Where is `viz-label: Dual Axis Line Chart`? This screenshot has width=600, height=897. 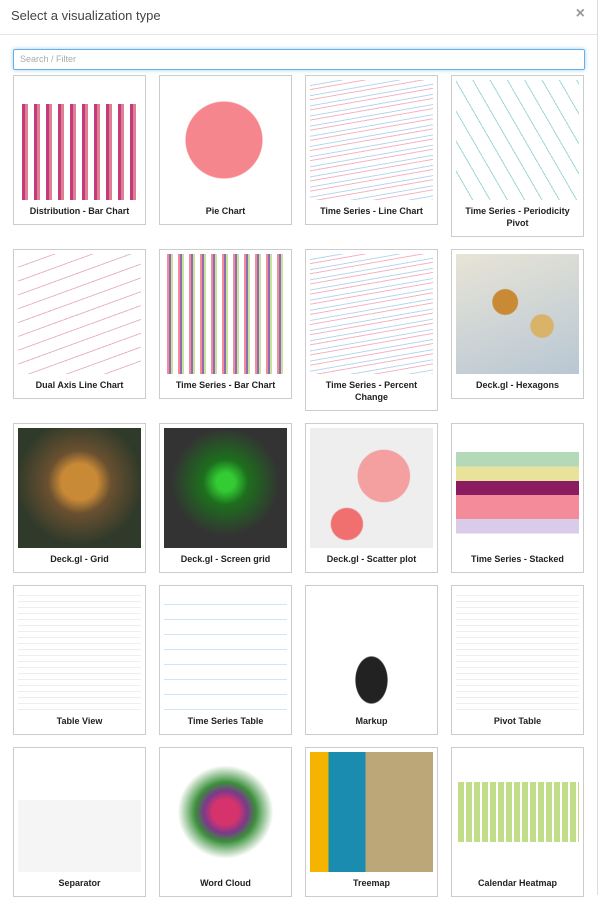 viz-label: Dual Axis Line Chart is located at coordinates (79, 385).